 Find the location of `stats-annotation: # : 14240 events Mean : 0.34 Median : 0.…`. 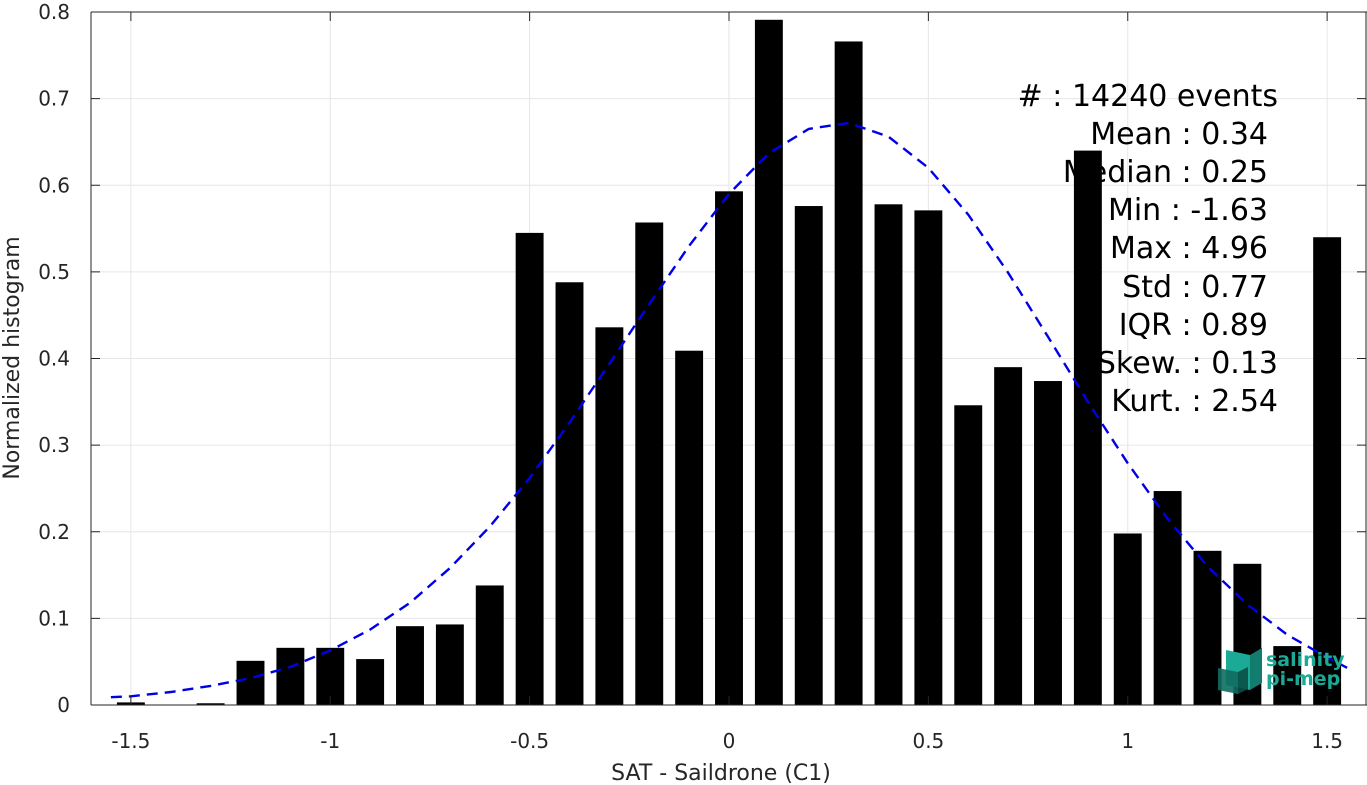

stats-annotation: # : 14240 events Mean : 0.34 Median : 0.… is located at coordinates (1148, 249).